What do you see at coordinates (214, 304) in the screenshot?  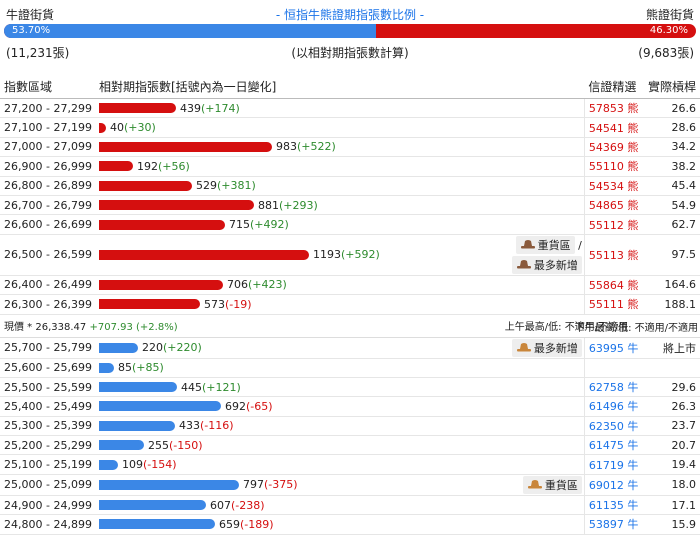 I see `contracts-count: 573` at bounding box center [214, 304].